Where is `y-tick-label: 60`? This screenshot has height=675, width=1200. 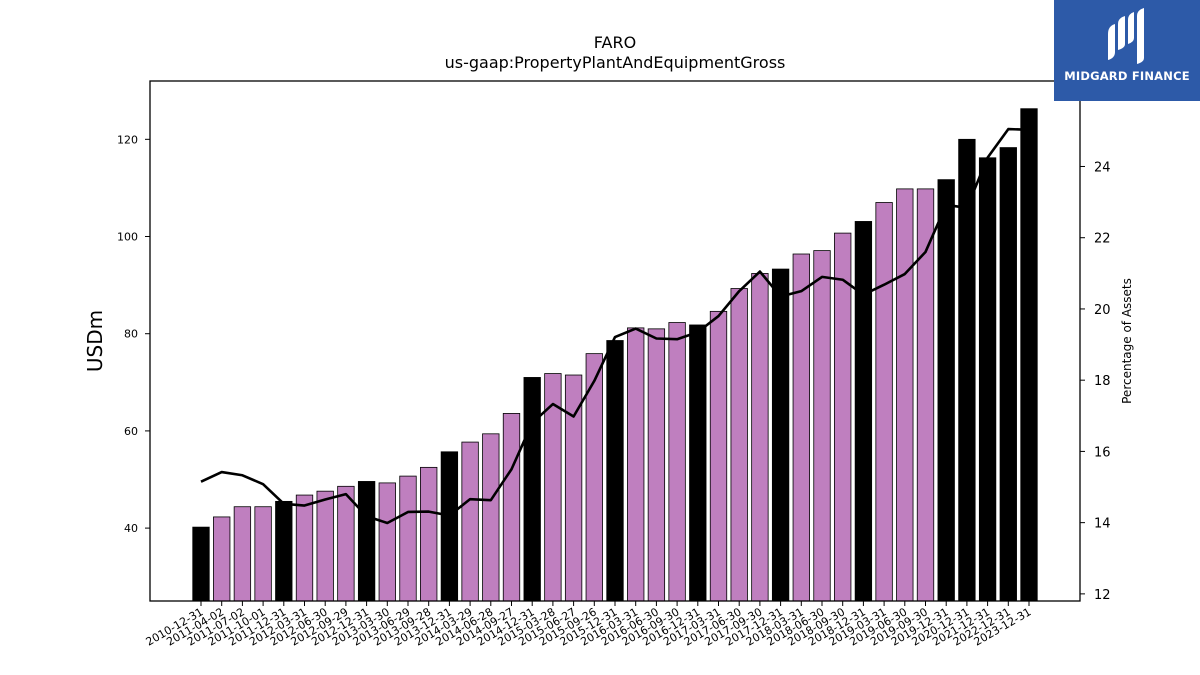 y-tick-label: 60 is located at coordinates (131, 431).